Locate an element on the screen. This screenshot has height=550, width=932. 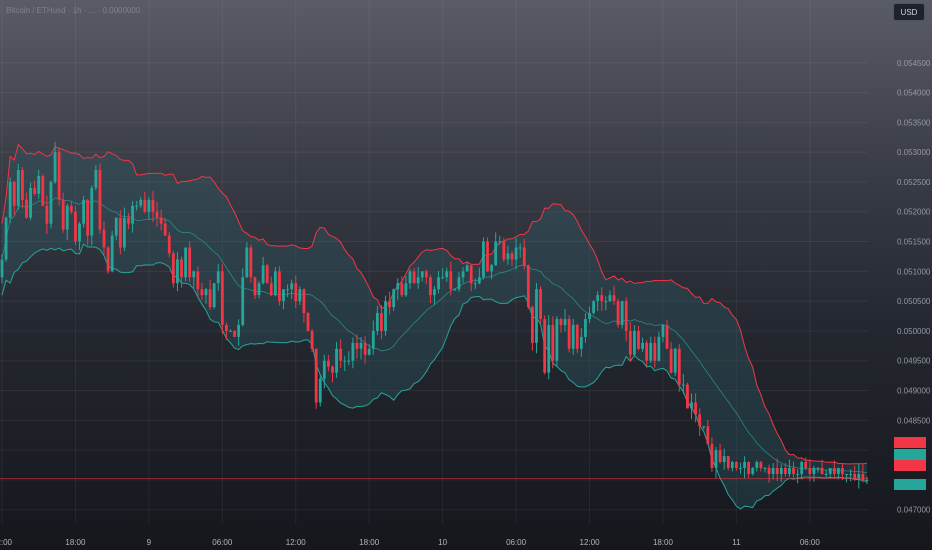
price-tag is located at coordinates (910, 465).